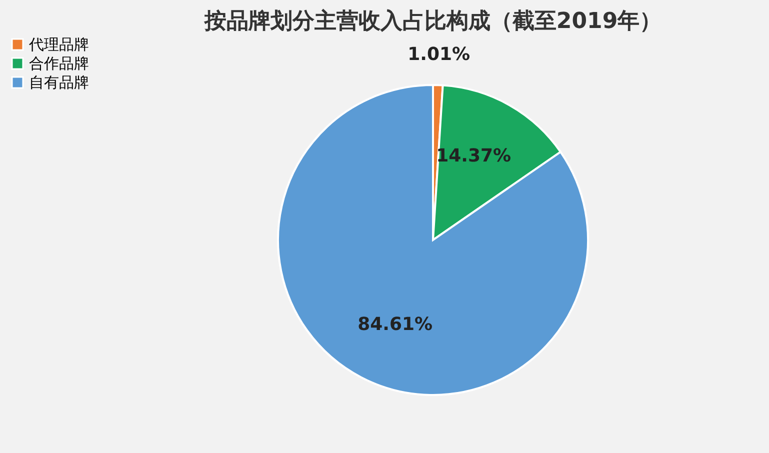 This screenshot has height=453, width=769. Describe the element at coordinates (439, 55) in the screenshot. I see `data-label: 1.01%` at that location.